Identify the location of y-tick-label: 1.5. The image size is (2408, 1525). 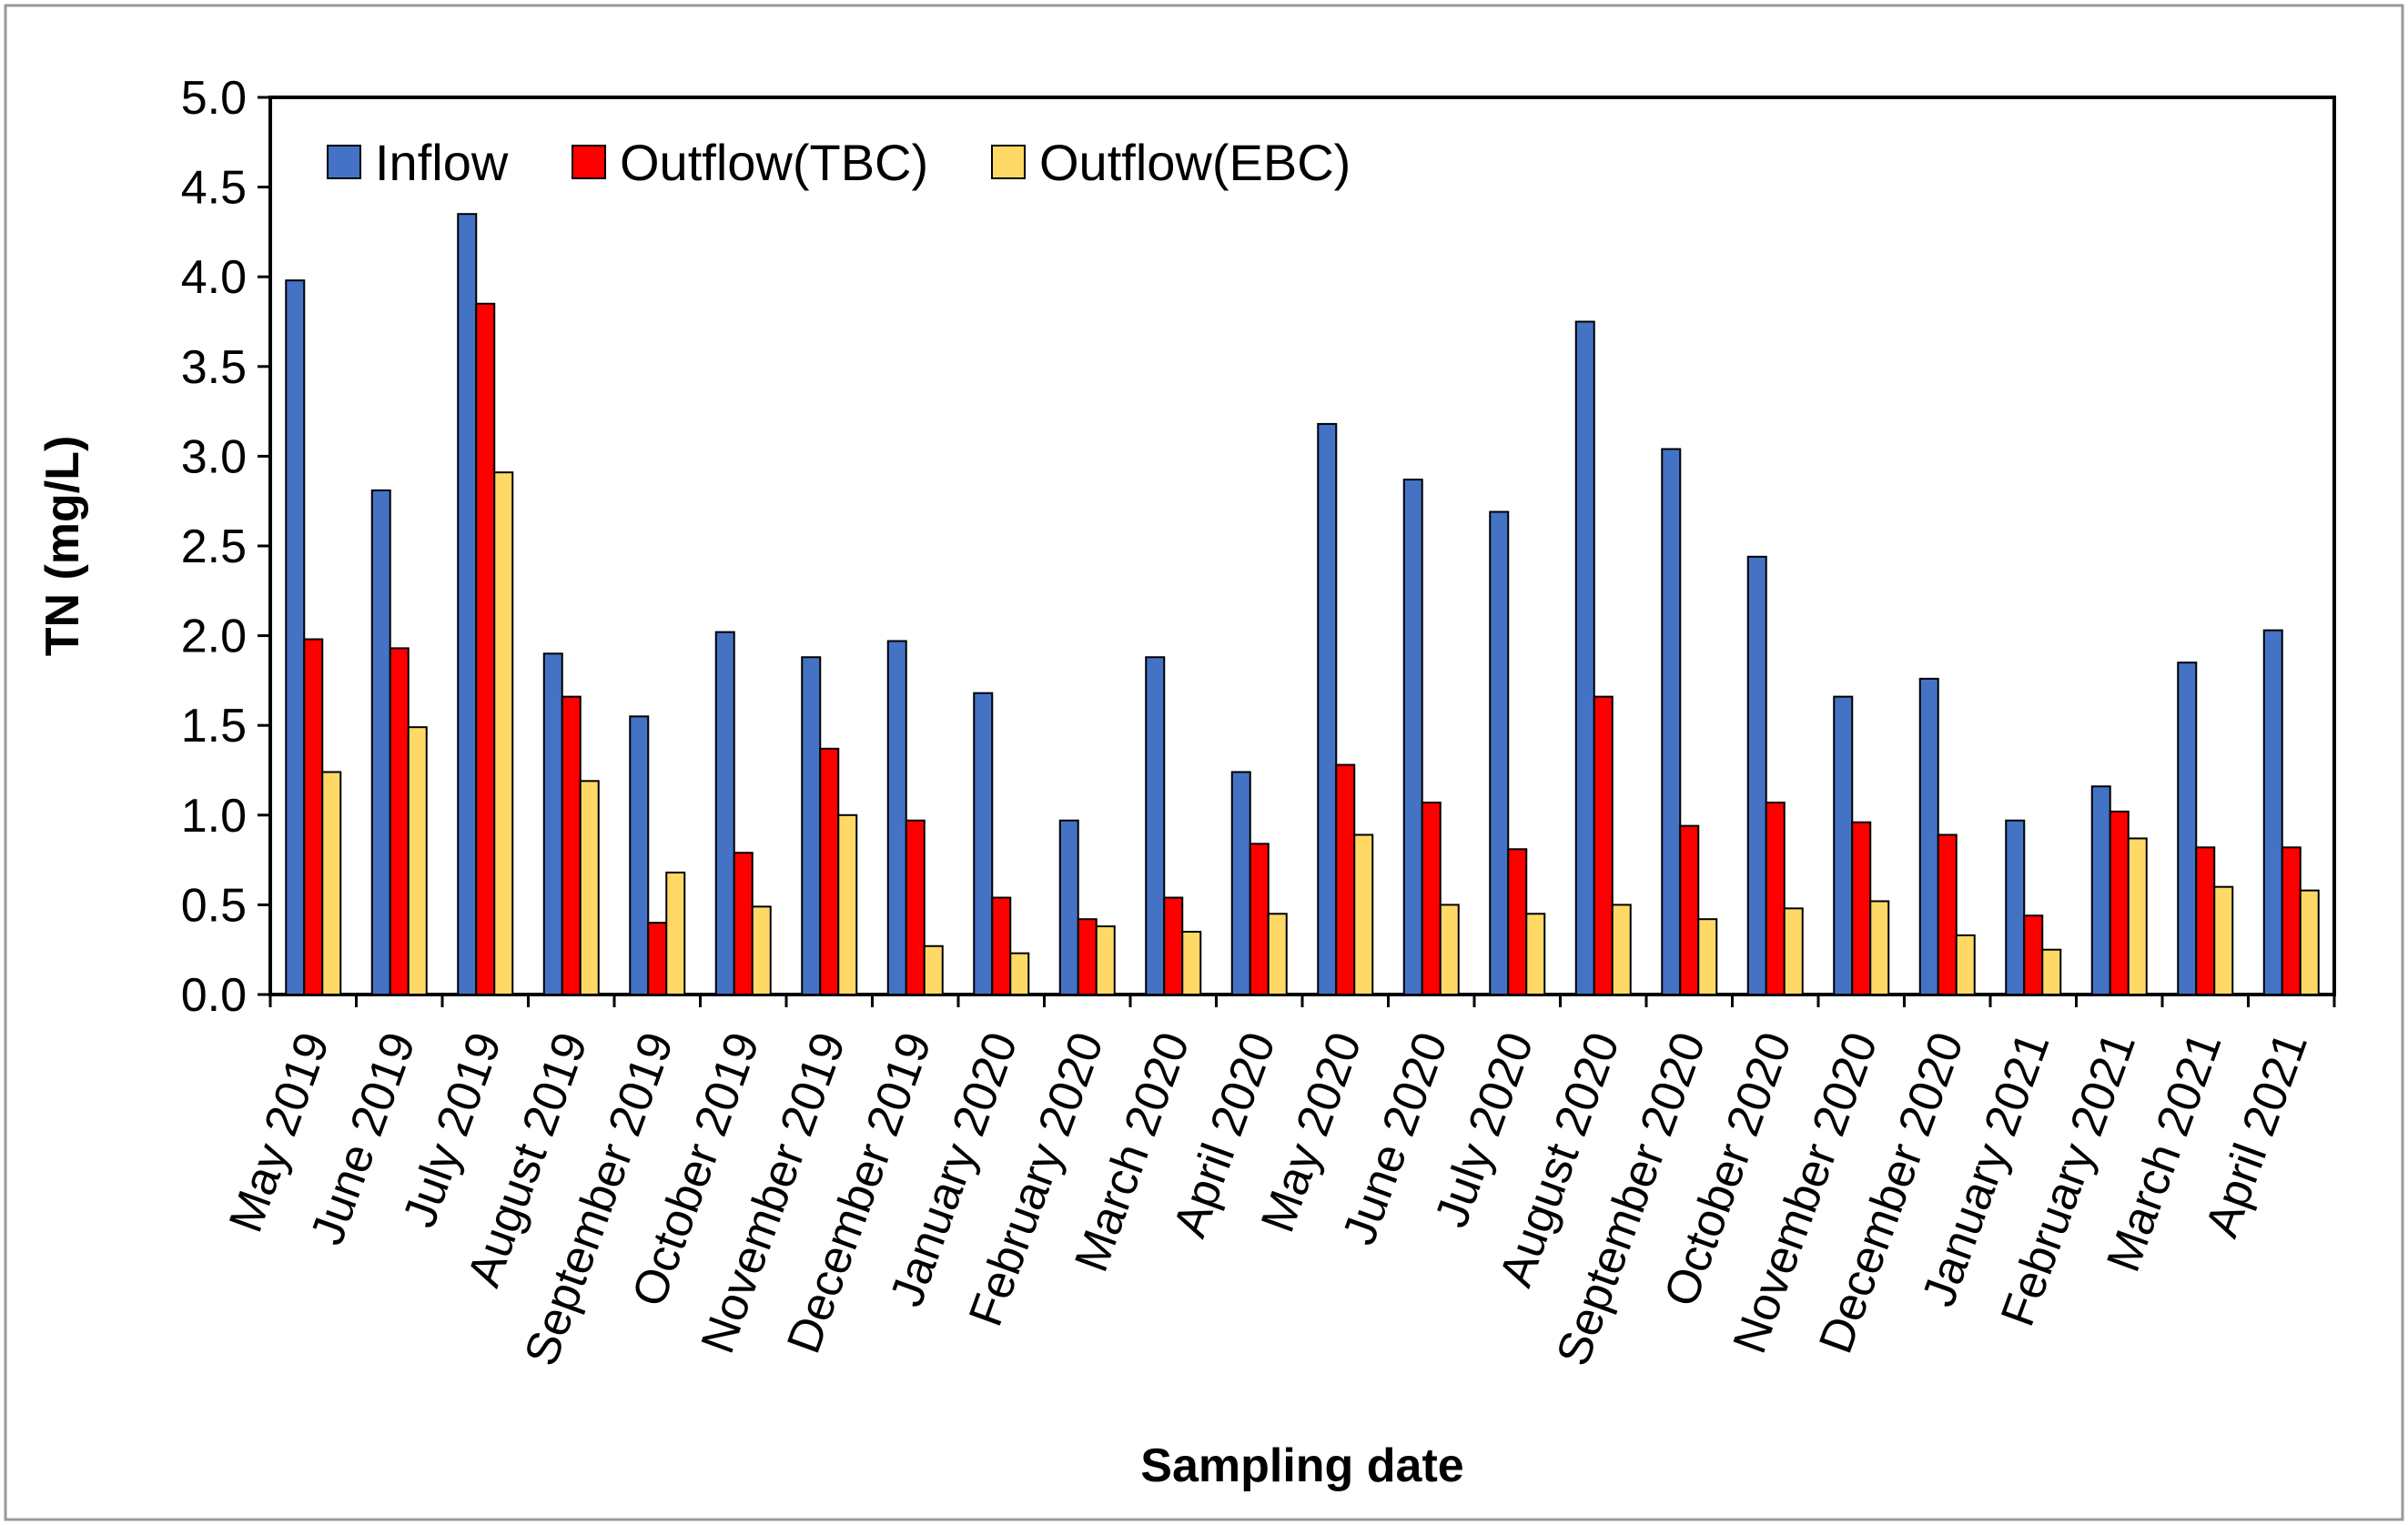
(214, 726).